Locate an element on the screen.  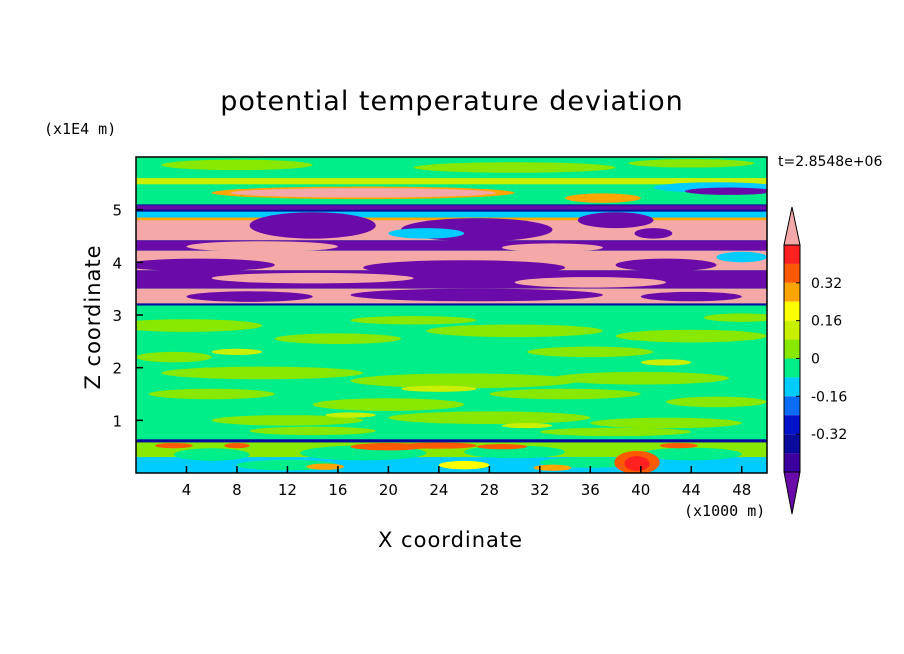
colorbar-arrow-bottom is located at coordinates (792, 493).